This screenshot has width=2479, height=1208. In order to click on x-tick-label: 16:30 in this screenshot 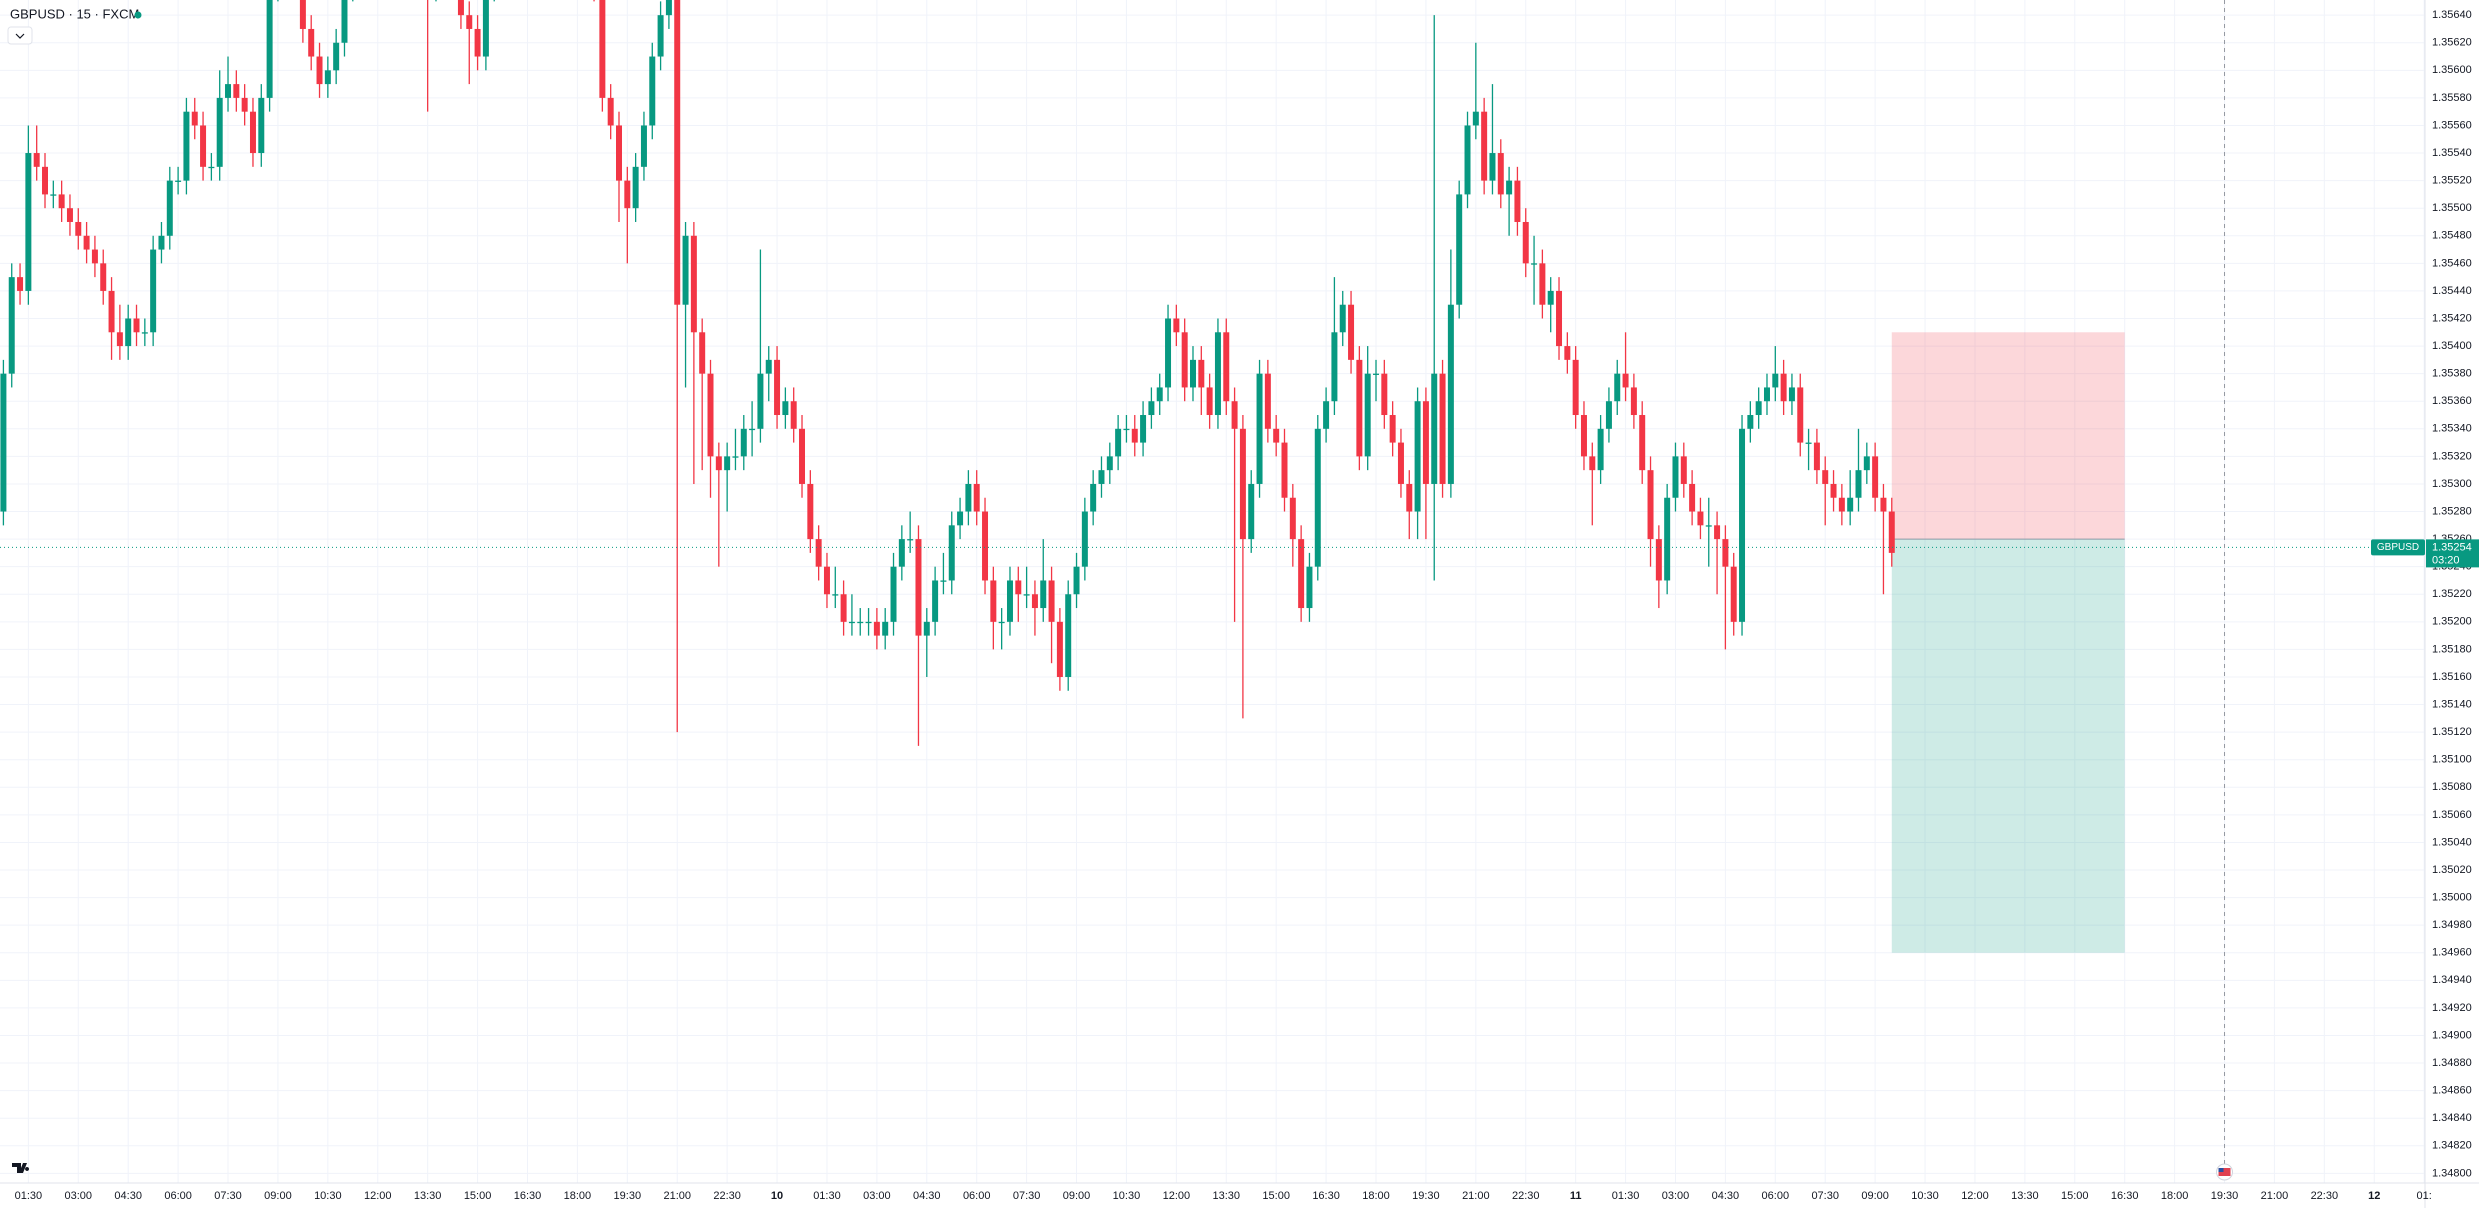, I will do `click(2125, 1196)`.